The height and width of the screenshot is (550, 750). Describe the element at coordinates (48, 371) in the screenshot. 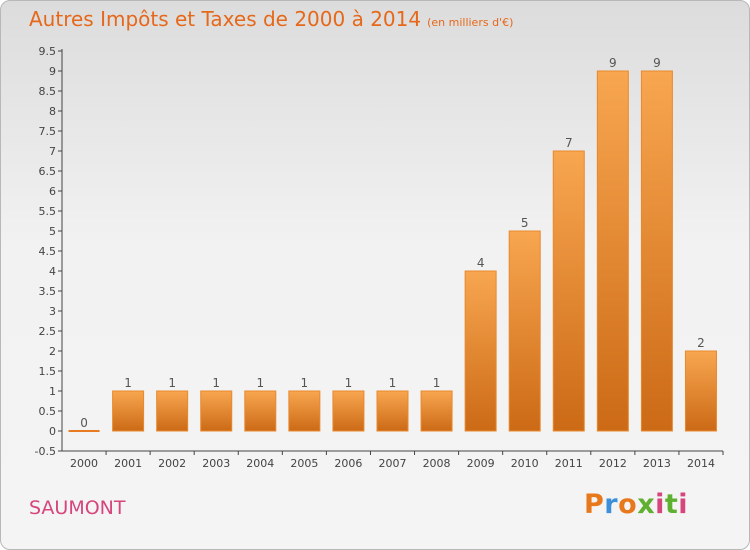

I see `y-tick-label: 1.5` at that location.